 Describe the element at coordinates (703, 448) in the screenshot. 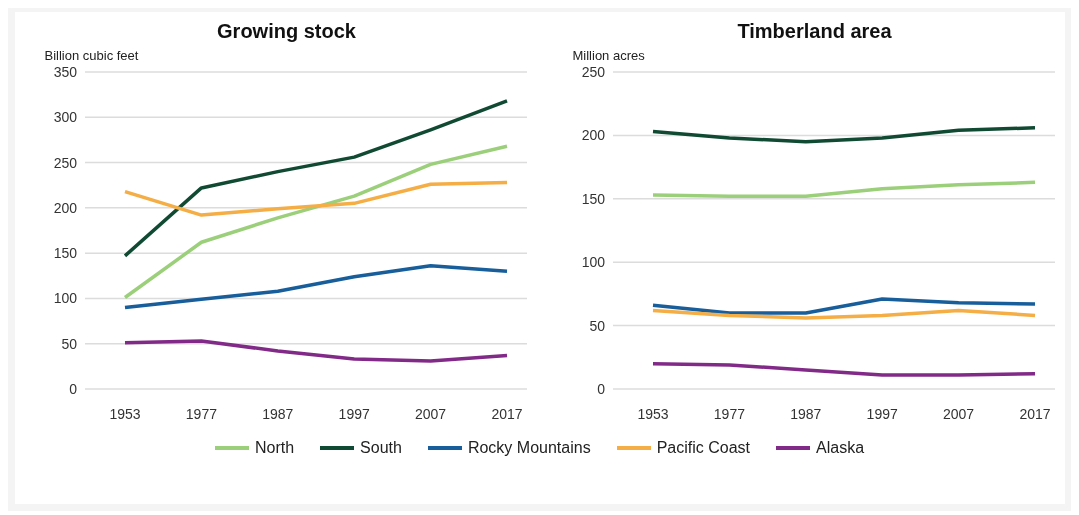

I see `legend-label: Pacific Coast` at that location.